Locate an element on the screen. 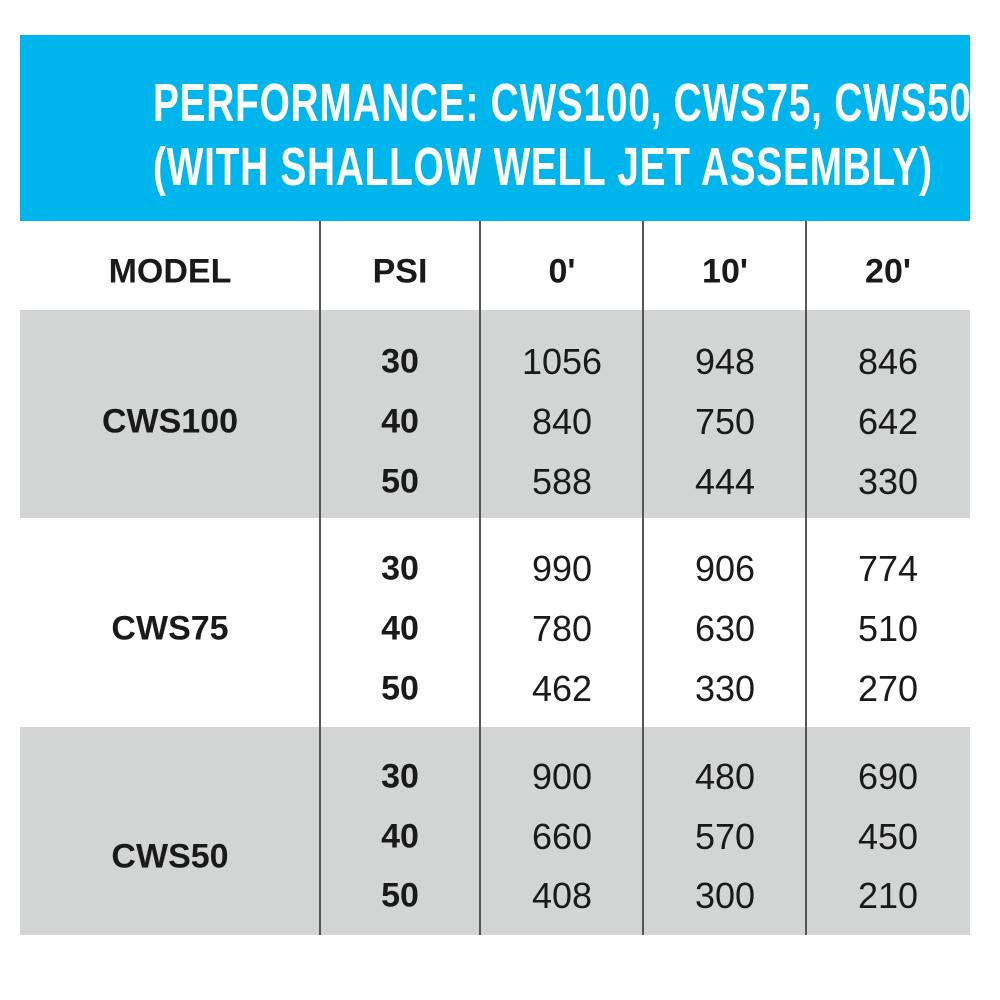 Image resolution: width=1000 pixels, height=1000 pixels. model-label: CWS100 is located at coordinates (170, 421).